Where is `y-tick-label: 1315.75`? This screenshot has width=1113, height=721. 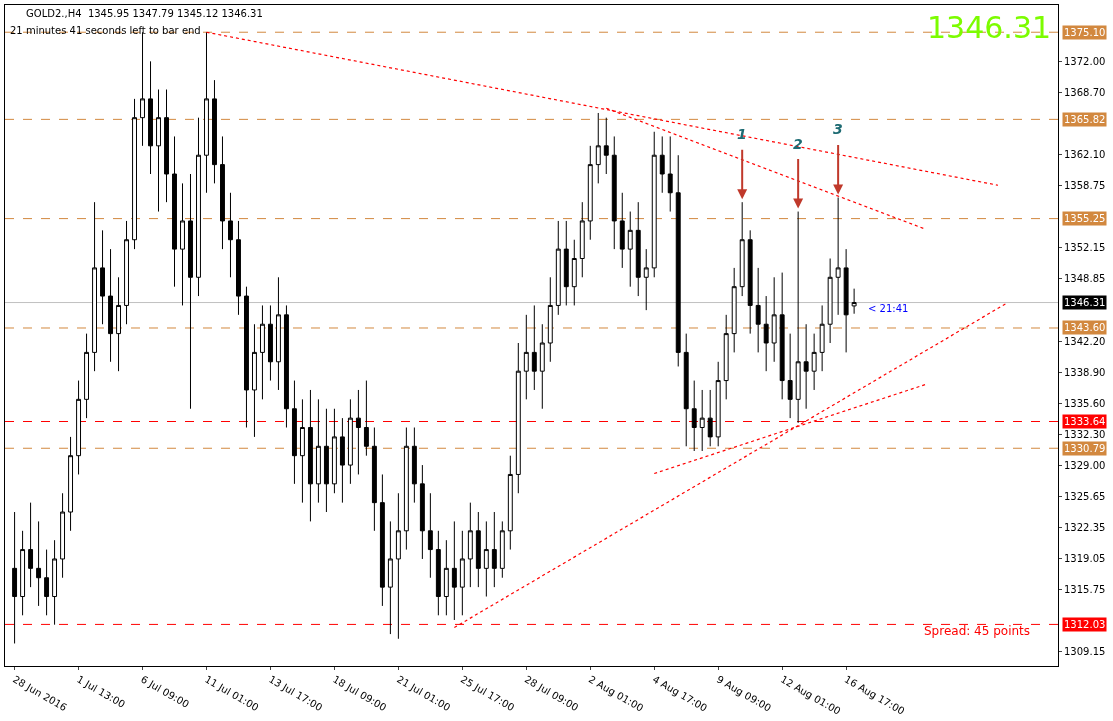 y-tick-label: 1315.75 is located at coordinates (1085, 589).